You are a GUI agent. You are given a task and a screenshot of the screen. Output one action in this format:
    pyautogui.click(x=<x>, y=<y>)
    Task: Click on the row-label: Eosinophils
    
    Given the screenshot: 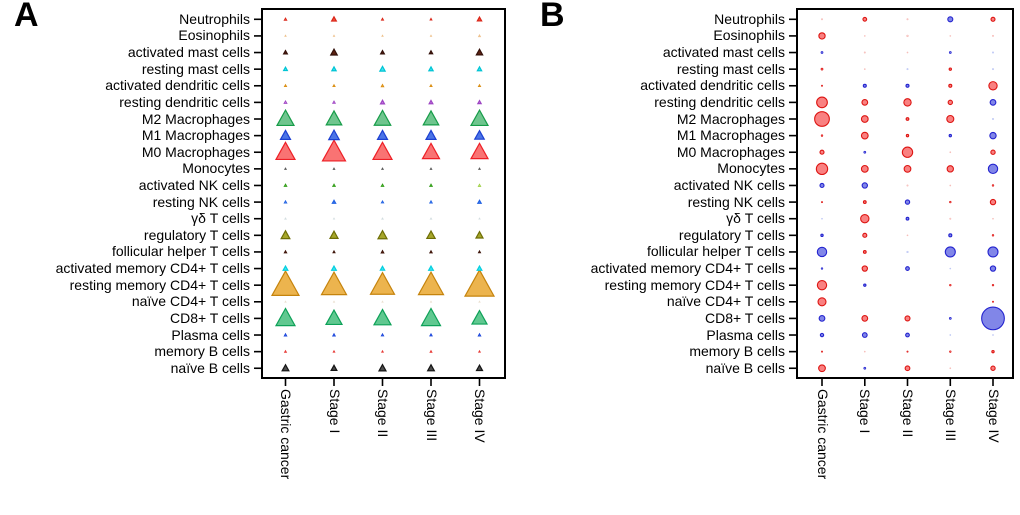 What is the action you would take?
    pyautogui.click(x=749, y=35)
    